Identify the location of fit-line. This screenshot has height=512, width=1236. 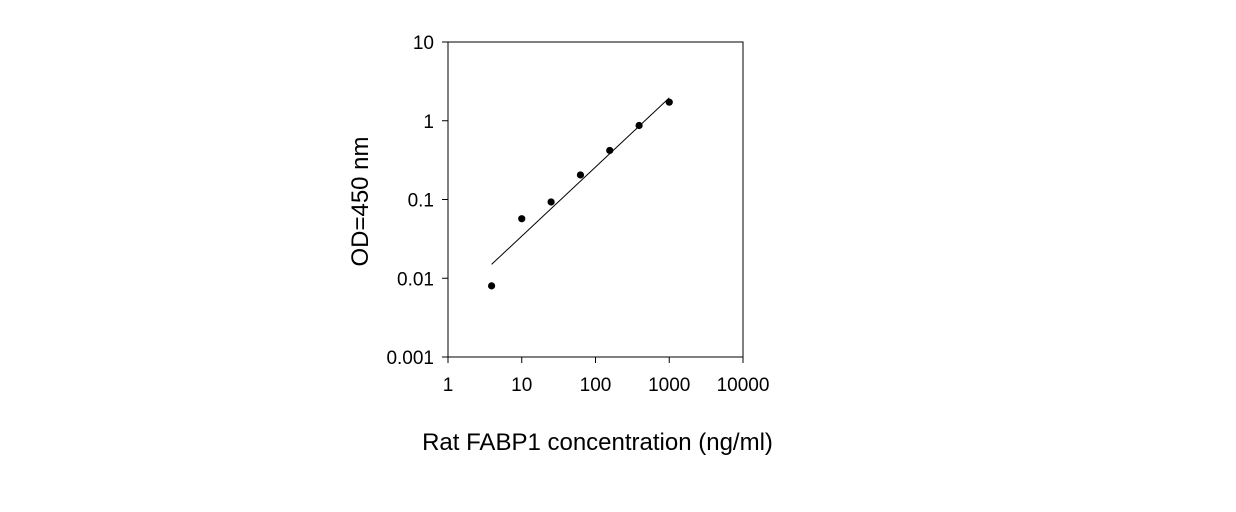
(580, 181).